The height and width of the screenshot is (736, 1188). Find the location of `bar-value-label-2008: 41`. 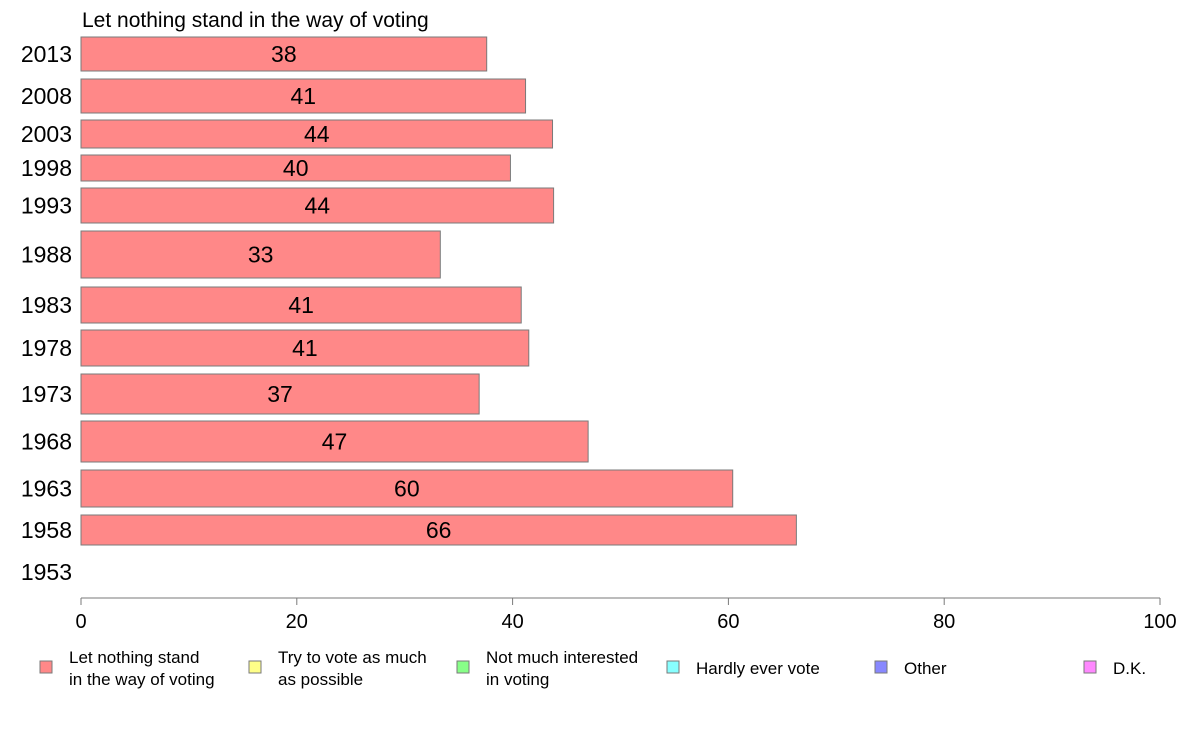

bar-value-label-2008: 41 is located at coordinates (303, 96).